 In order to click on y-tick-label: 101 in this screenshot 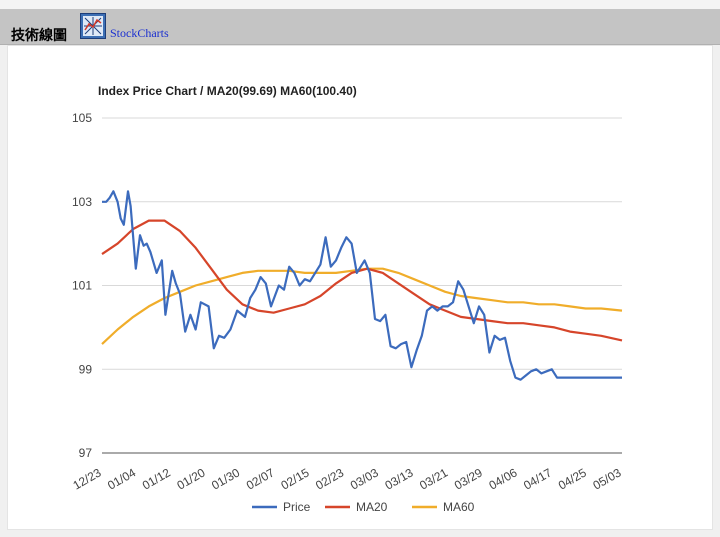, I will do `click(82, 286)`.